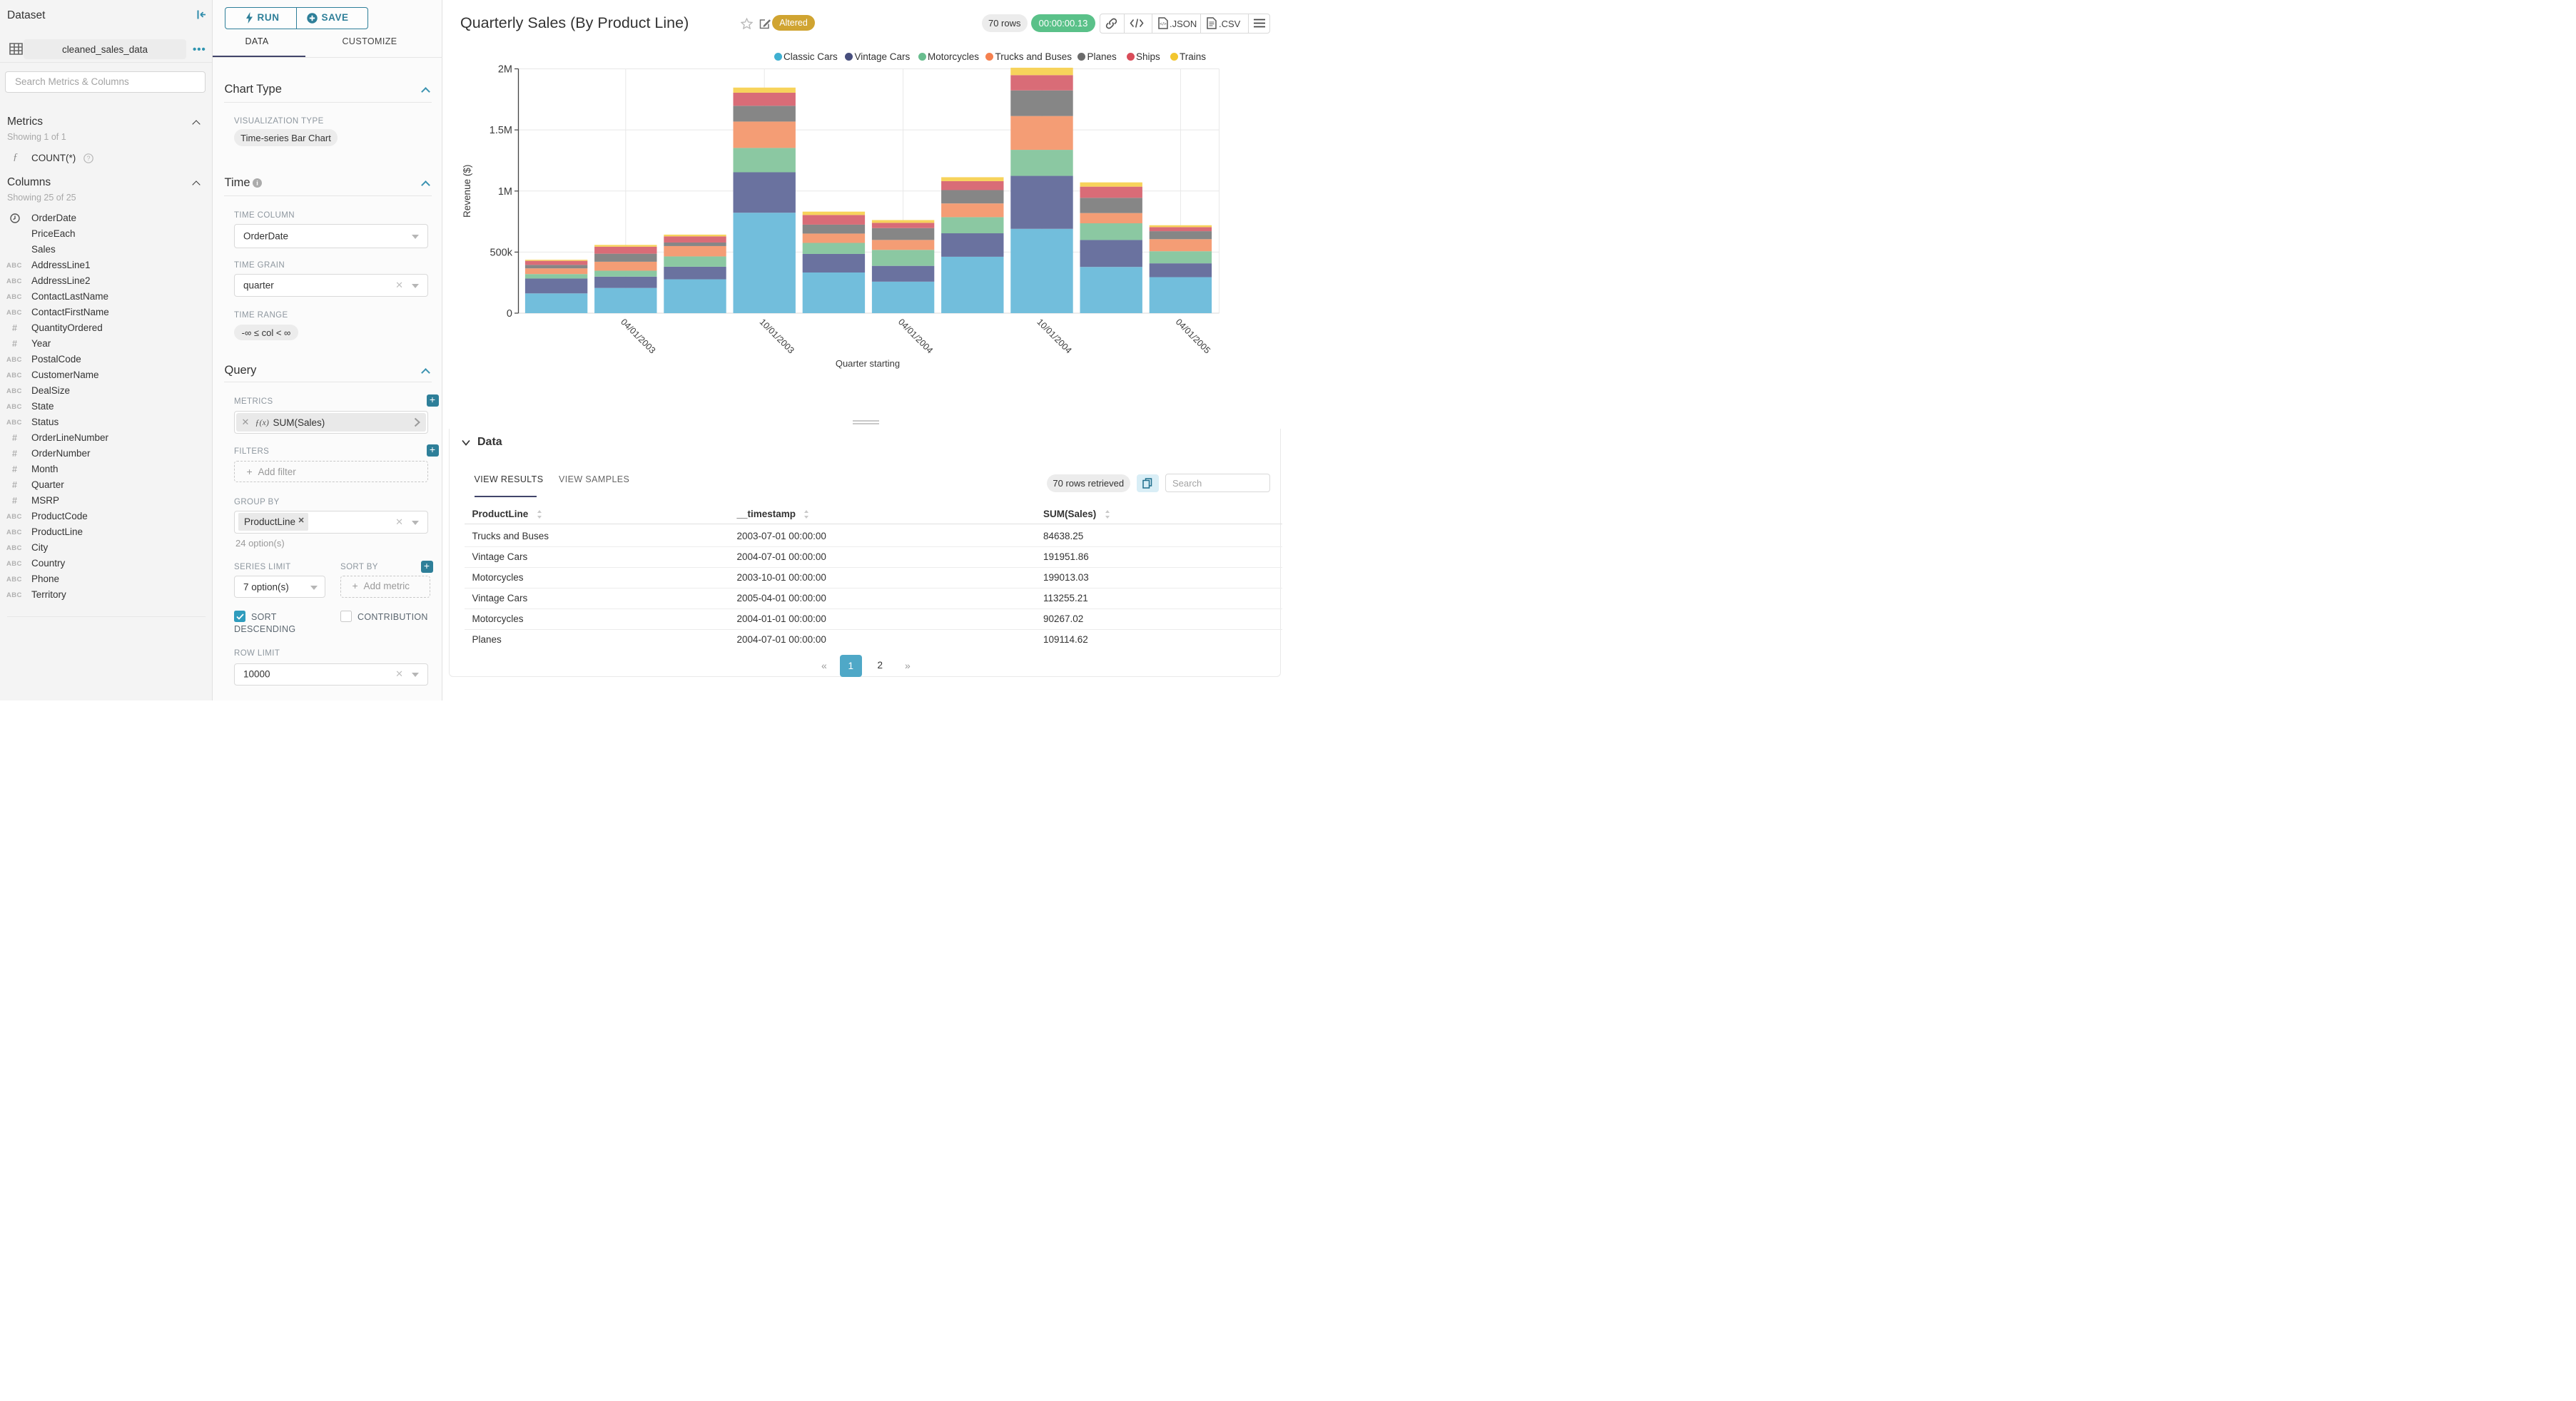 The image size is (2576, 1401). Describe the element at coordinates (868, 363) in the screenshot. I see `svg-text: Quarter starting` at that location.